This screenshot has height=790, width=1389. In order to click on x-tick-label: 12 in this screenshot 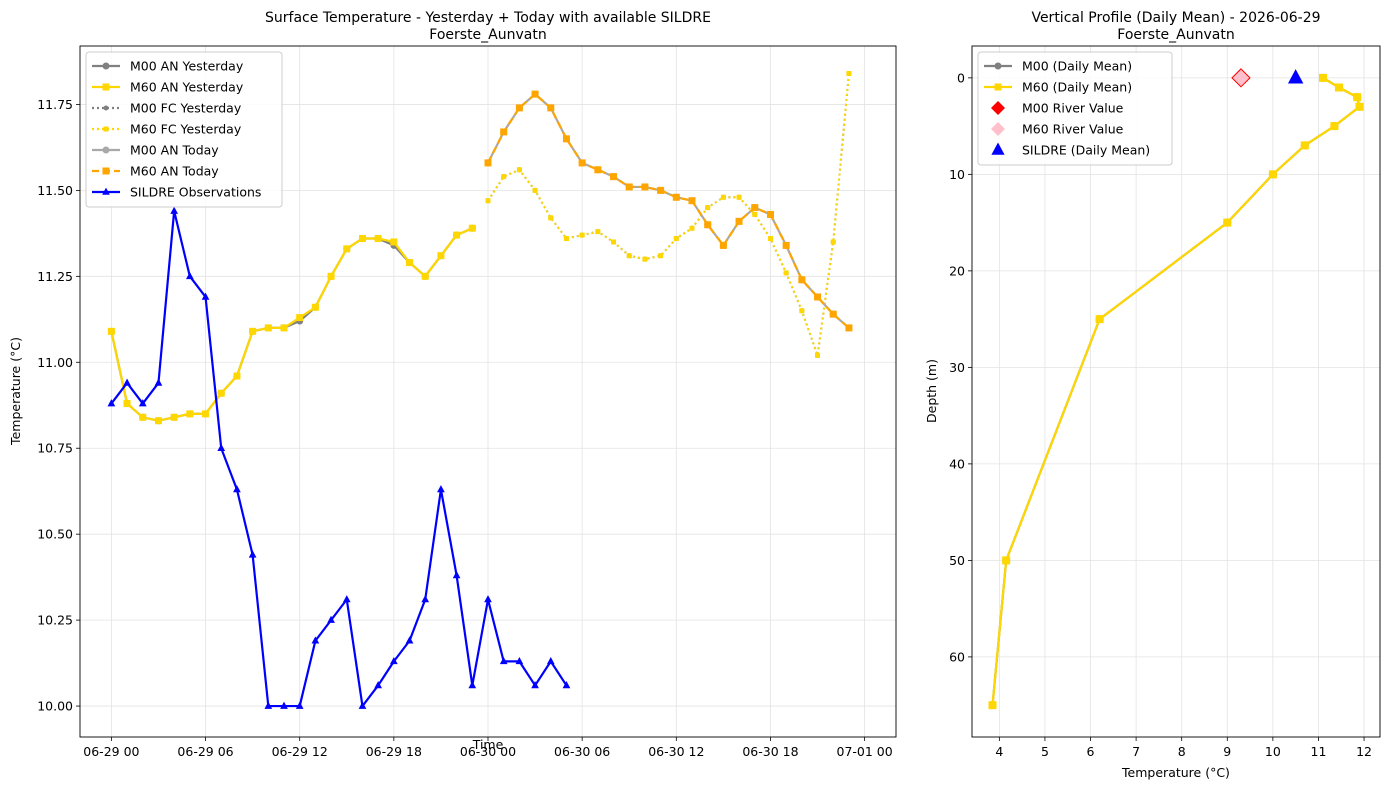, I will do `click(1364, 751)`.